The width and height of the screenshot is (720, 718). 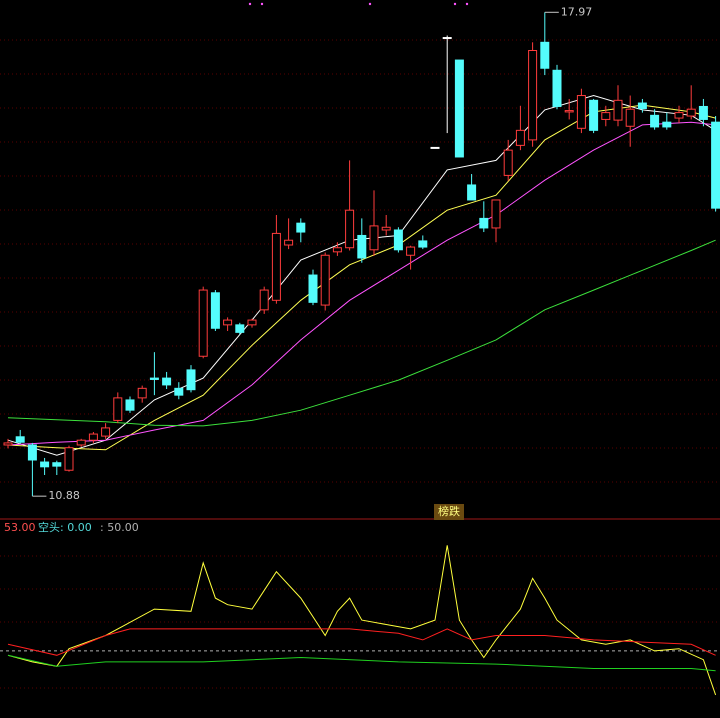 I want to click on badge-bg, so click(x=449, y=512).